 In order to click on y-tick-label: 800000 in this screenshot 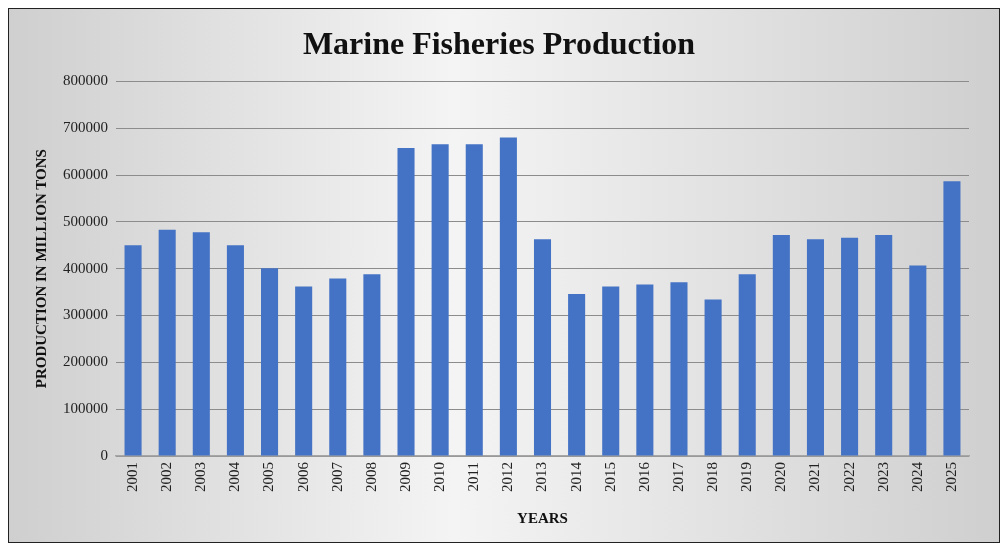, I will do `click(85, 80)`.